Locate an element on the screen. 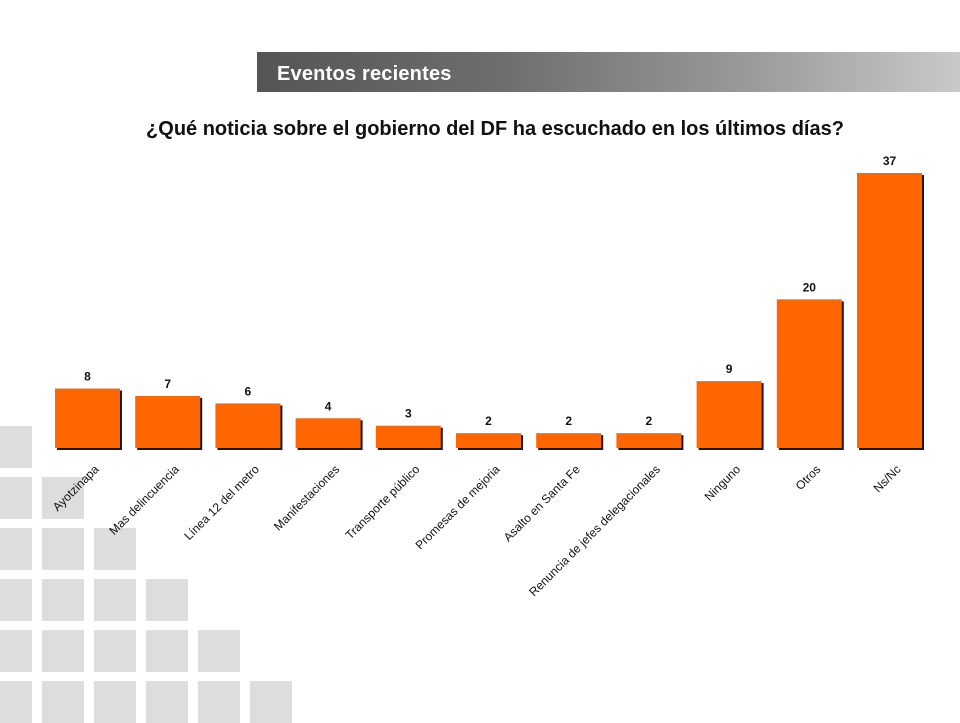 The width and height of the screenshot is (960, 723). category-label: Línea 12 del metro is located at coordinates (221, 502).